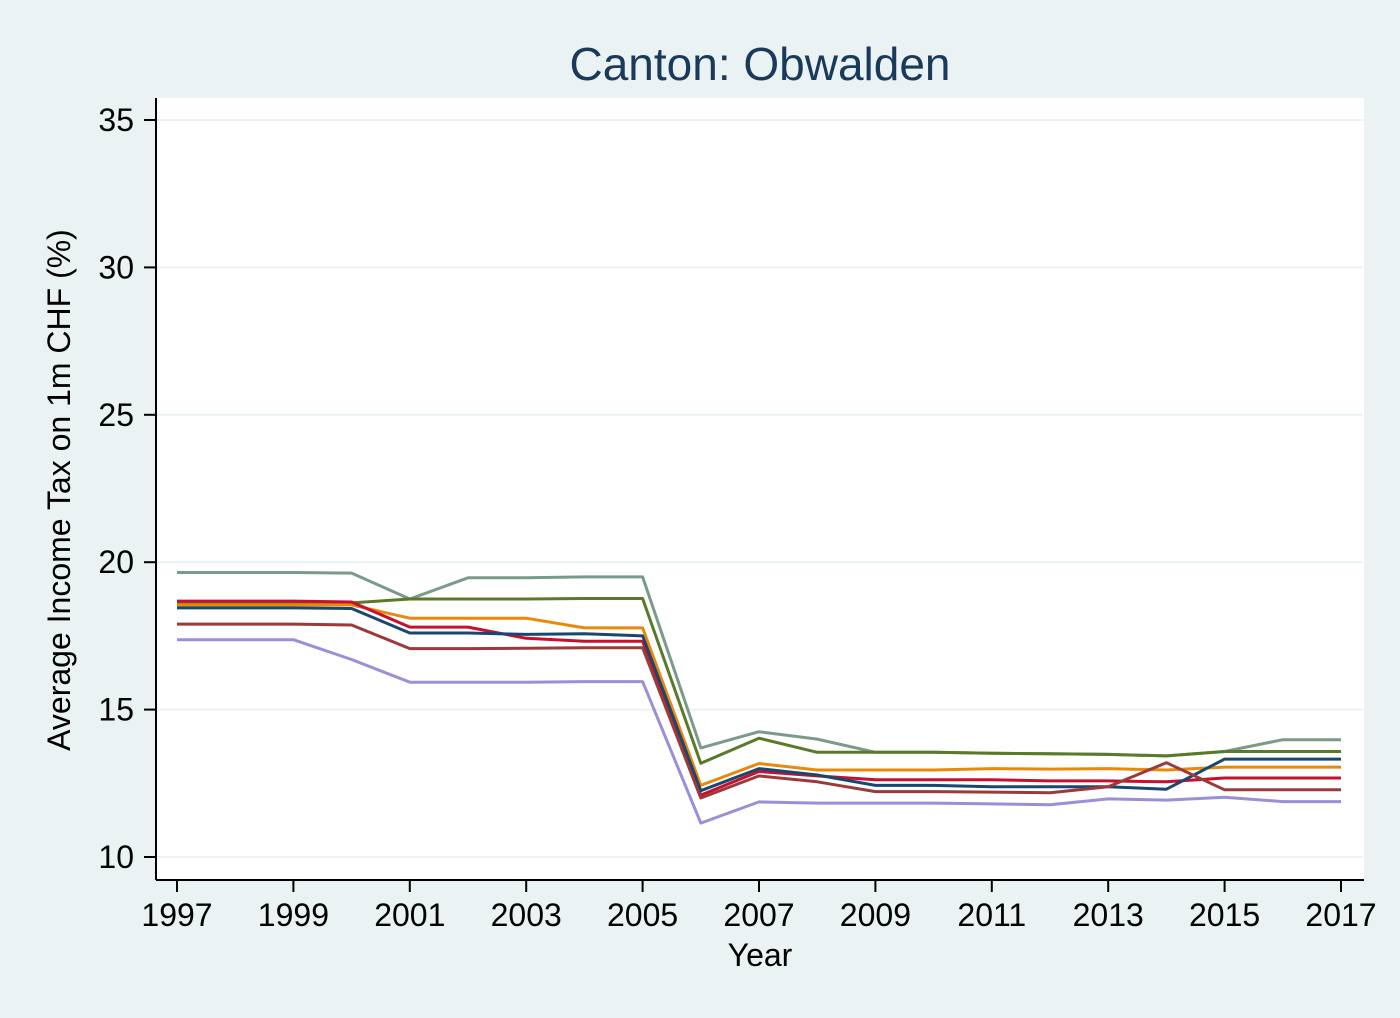 The width and height of the screenshot is (1400, 1018). Describe the element at coordinates (1224, 915) in the screenshot. I see `x-tick-label-2015: 2015` at that location.